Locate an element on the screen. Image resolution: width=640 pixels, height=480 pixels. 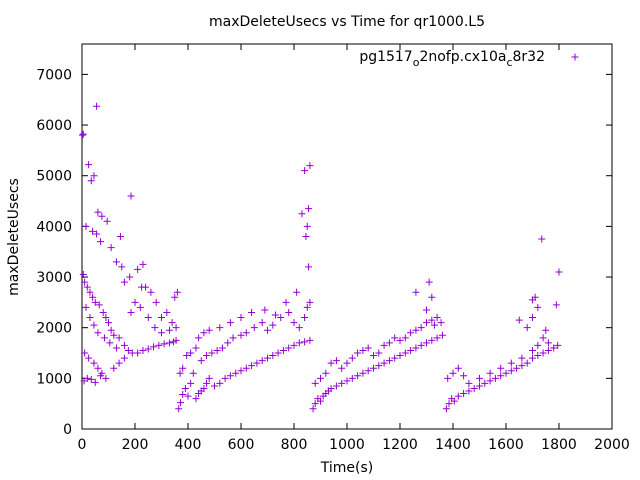
x-tick-label: 1800 is located at coordinates (559, 445).